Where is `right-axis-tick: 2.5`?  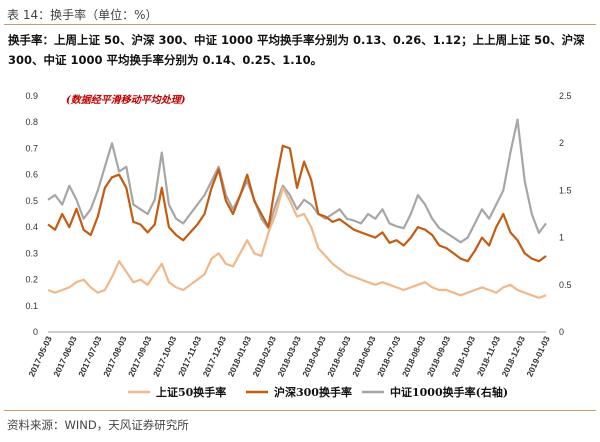 right-axis-tick: 2.5 is located at coordinates (565, 96).